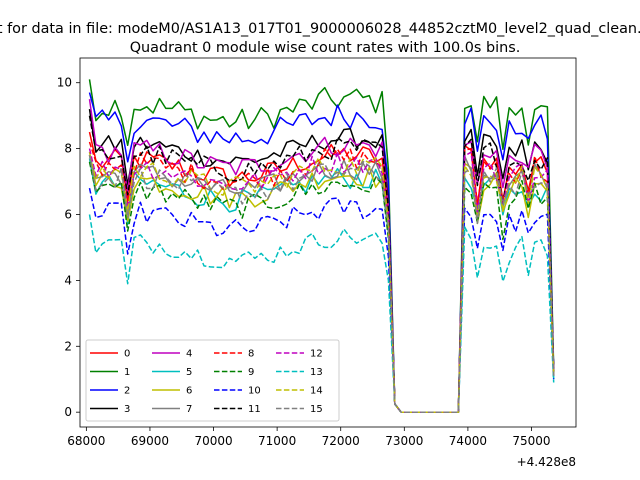 The width and height of the screenshot is (640, 480). Describe the element at coordinates (127, 409) in the screenshot. I see `legend-label-3: 3` at that location.